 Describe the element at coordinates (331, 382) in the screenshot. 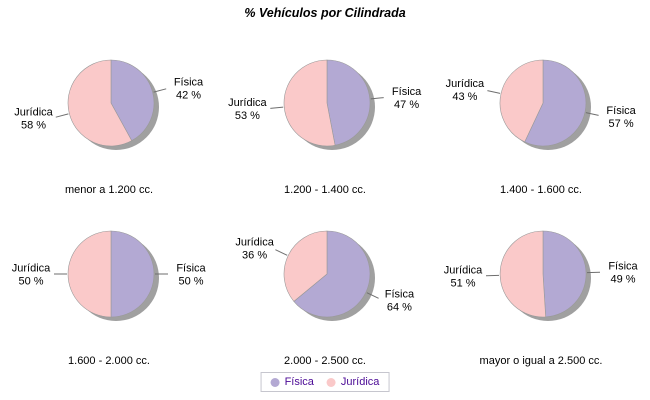

I see `legend-marker-juridica-icon` at that location.